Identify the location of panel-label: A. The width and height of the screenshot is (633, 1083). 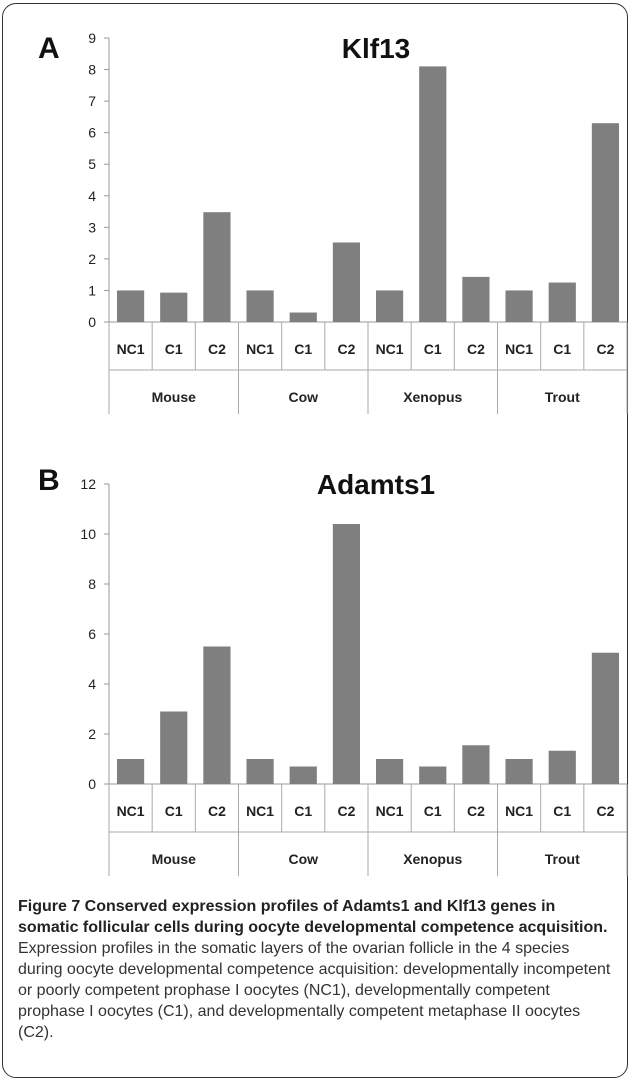
(49, 48).